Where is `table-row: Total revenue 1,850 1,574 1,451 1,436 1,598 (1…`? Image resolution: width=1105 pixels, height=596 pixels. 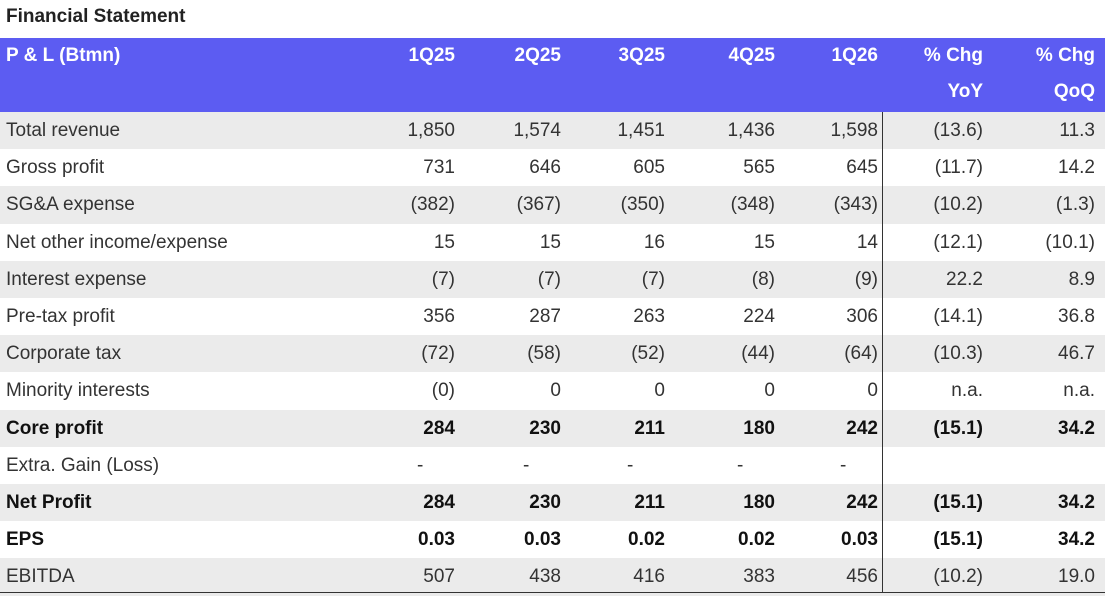
table-row: Total revenue 1,850 1,574 1,451 1,436 1,598 (1… is located at coordinates (552, 131).